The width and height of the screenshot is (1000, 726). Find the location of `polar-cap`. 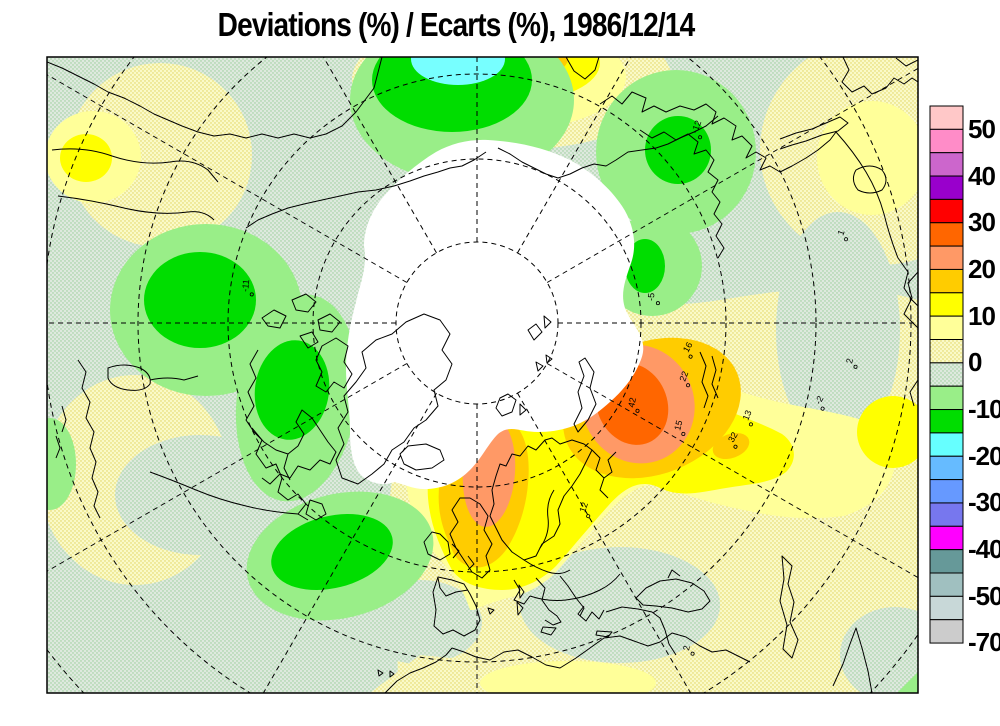

polar-cap is located at coordinates (495, 314).